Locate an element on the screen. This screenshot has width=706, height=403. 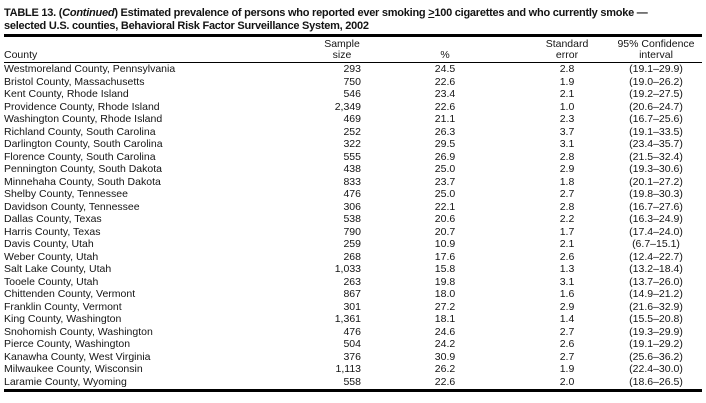
cell-county: Shelby County, Tennessee is located at coordinates (66, 194).